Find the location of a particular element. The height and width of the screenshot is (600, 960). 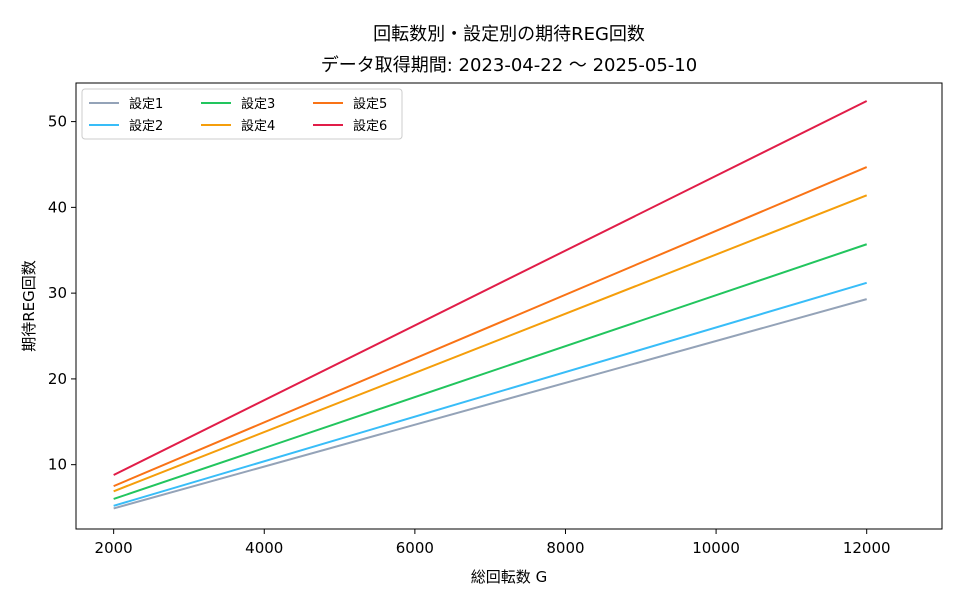

x-tick-label: 8000 is located at coordinates (565, 548).